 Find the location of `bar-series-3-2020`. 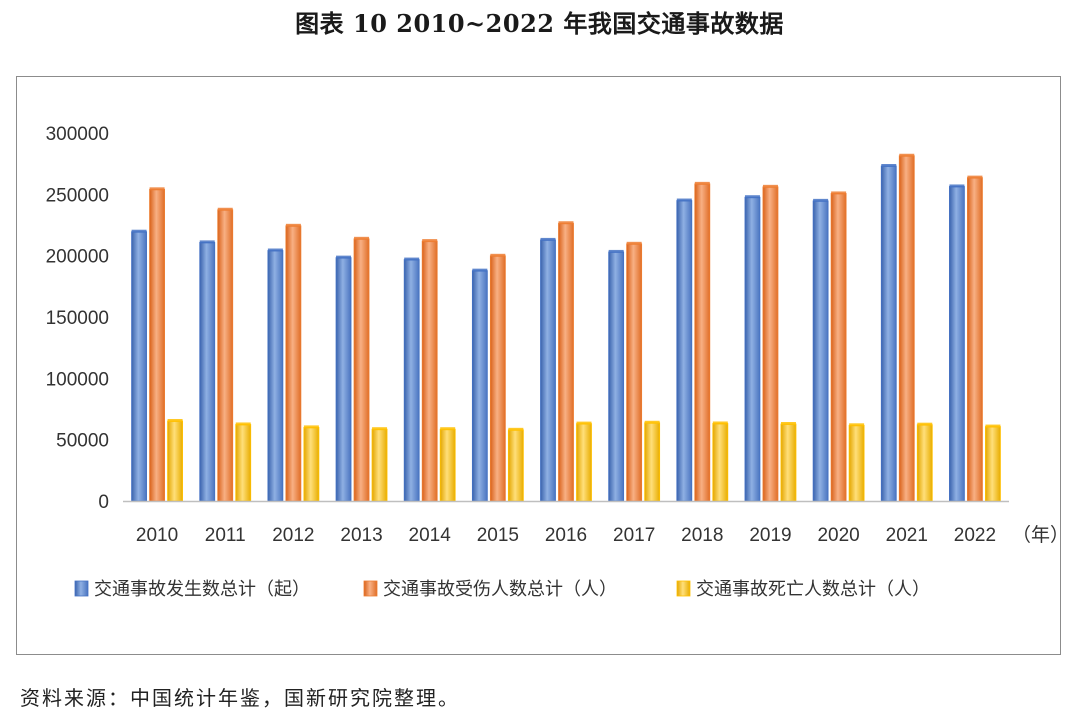

bar-series-3-2020 is located at coordinates (856, 463).